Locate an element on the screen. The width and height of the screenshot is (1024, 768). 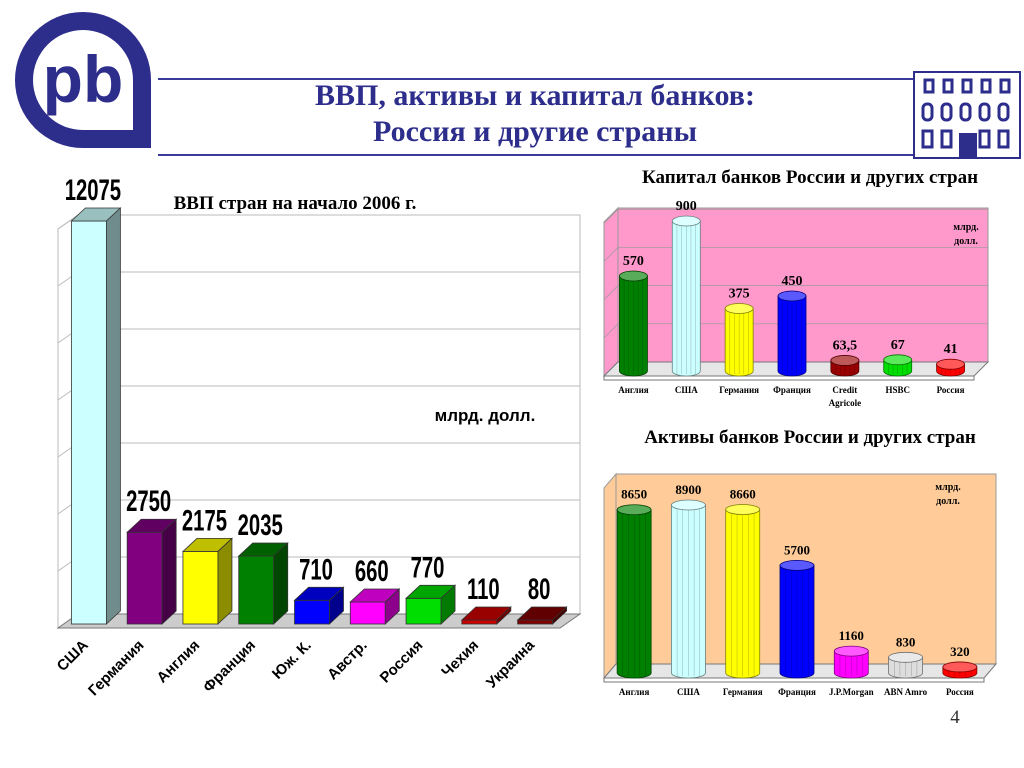
assets-axis-base is located at coordinates (794, 680).